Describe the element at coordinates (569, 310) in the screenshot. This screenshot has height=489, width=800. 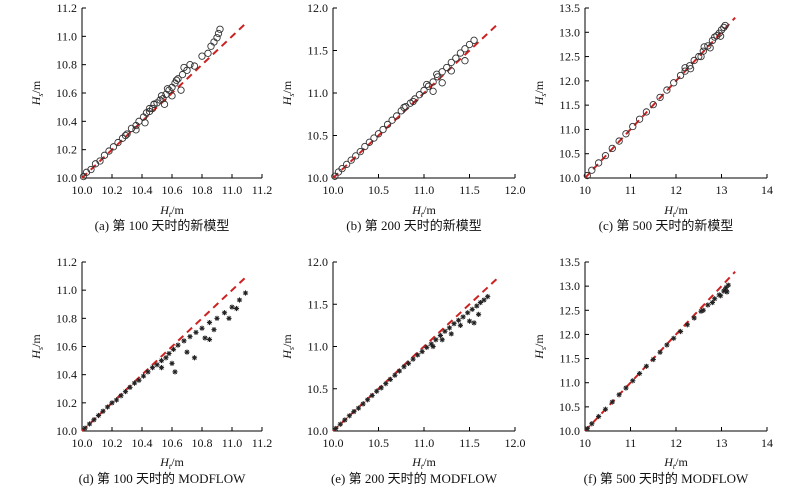
I see `y-tick-label: 12.5` at that location.